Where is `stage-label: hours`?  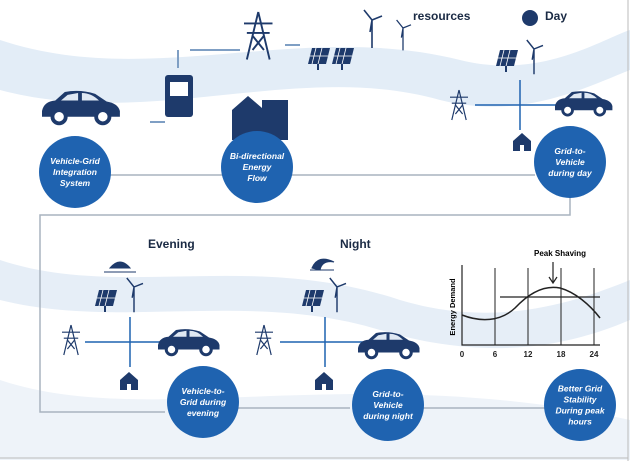
stage-label: hours is located at coordinates (580, 422).